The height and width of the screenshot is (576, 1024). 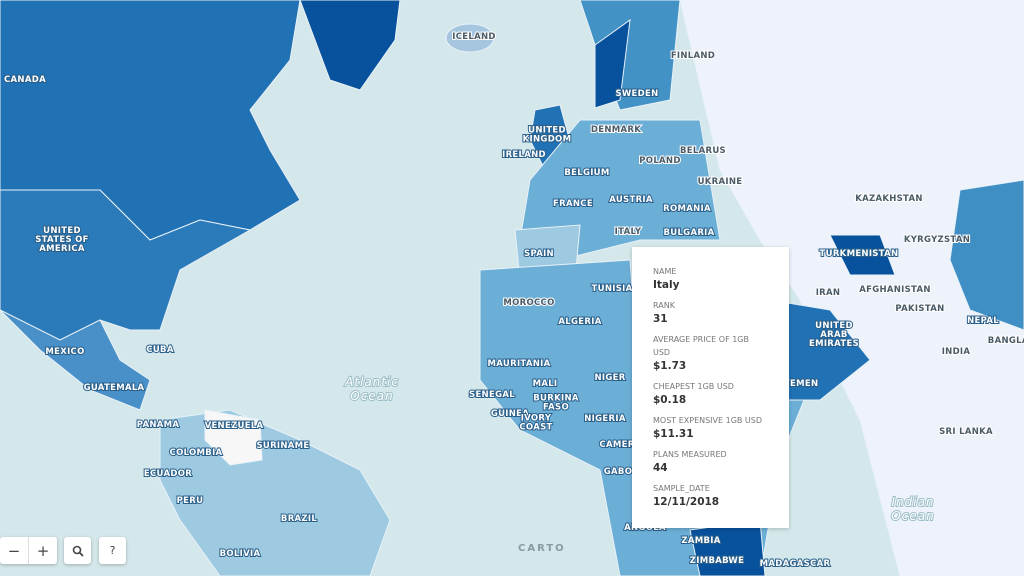 What do you see at coordinates (545, 384) in the screenshot?
I see `label-line: MALI` at bounding box center [545, 384].